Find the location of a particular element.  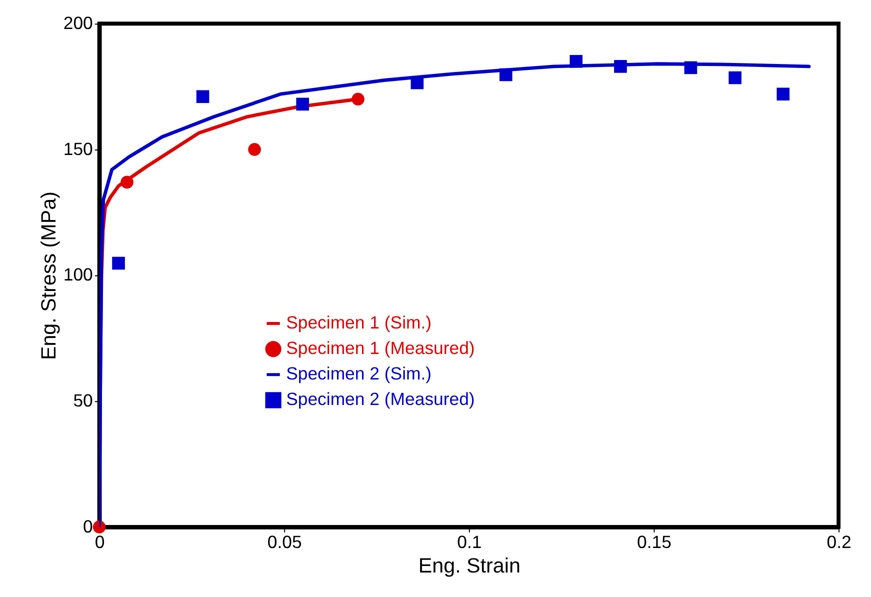

x-tick-label: 0.1 is located at coordinates (469, 542).